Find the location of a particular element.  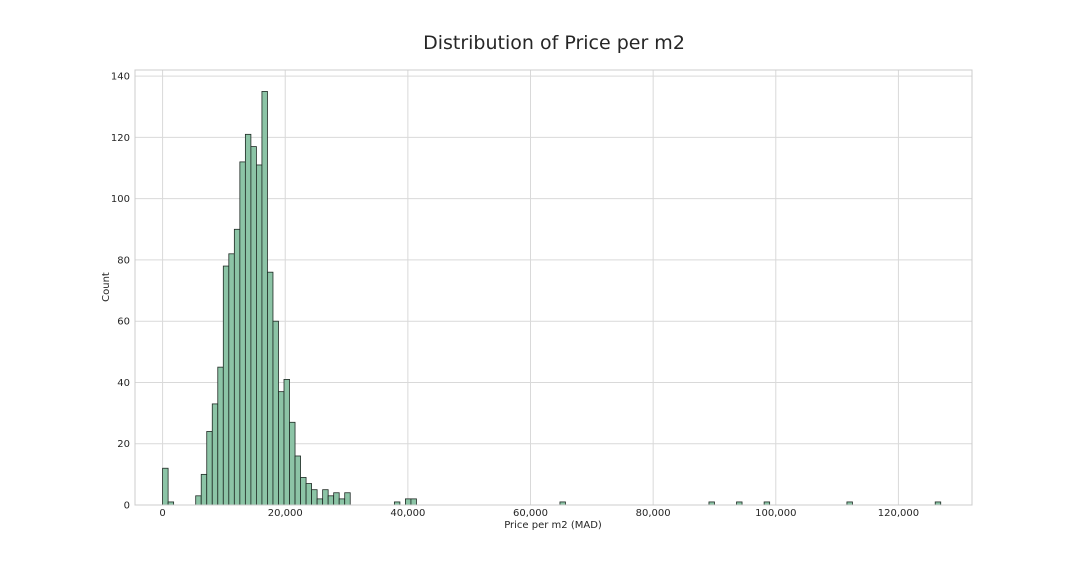

y-axis-label: Count is located at coordinates (106, 287).